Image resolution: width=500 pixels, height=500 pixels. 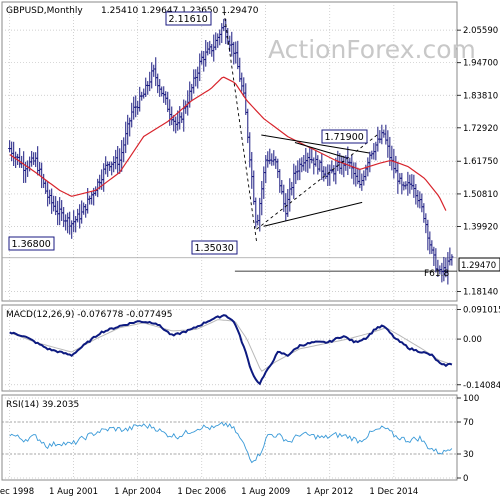 I want to click on rsi-series, so click(x=229, y=442).